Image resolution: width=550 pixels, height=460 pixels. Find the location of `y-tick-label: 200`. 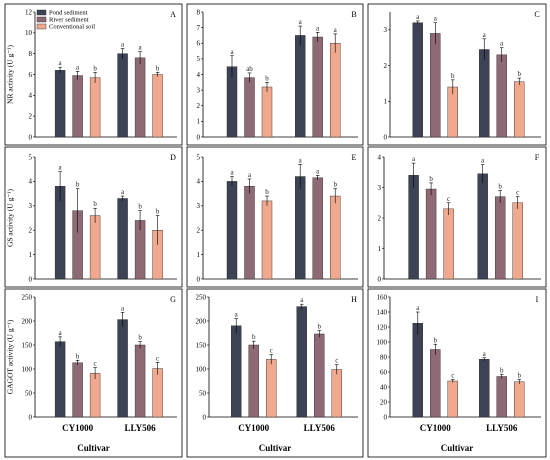

y-tick-label: 200 is located at coordinates (27, 321).